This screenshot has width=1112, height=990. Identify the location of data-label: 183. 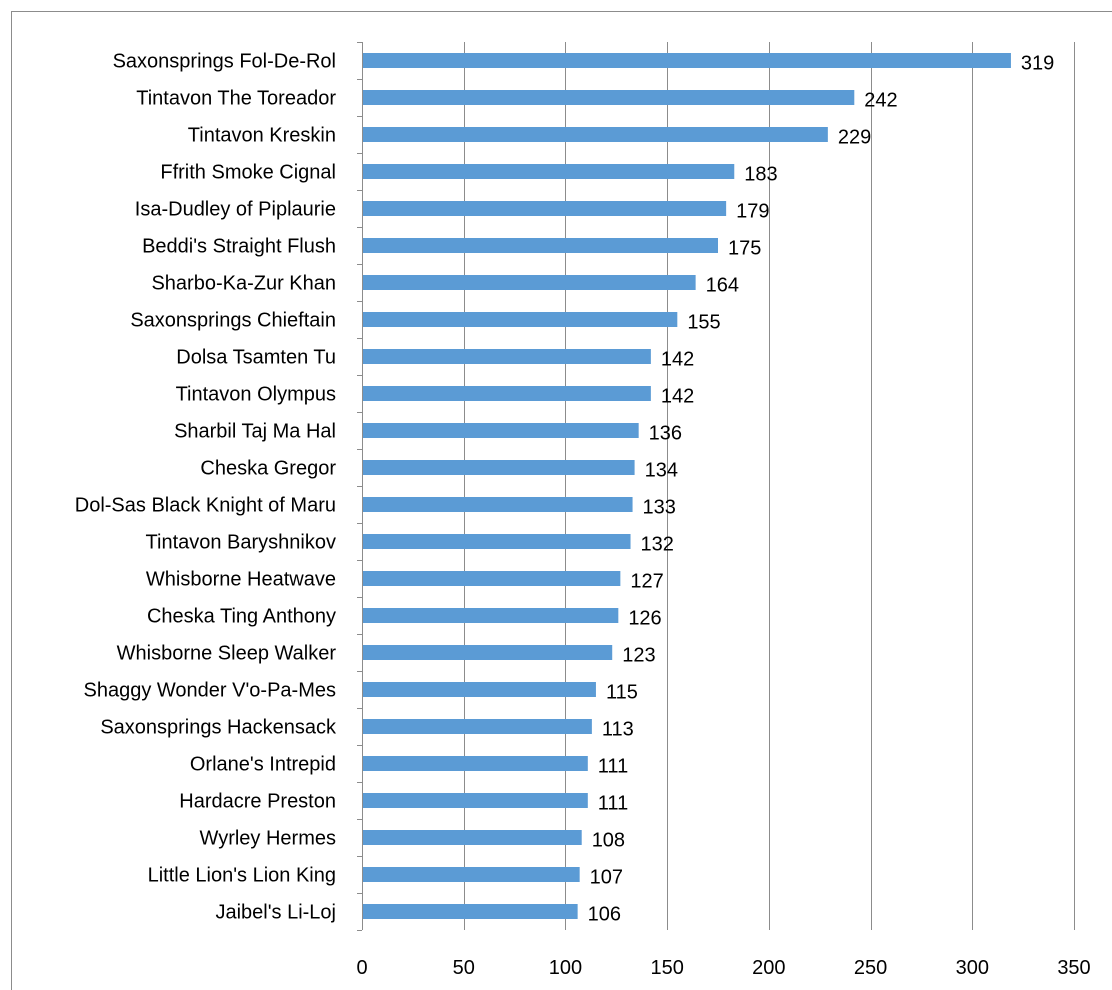
(760, 175).